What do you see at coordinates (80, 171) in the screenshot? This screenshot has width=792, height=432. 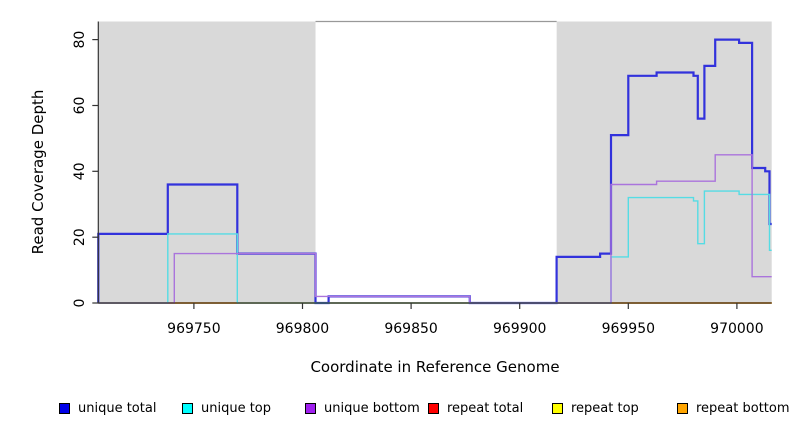 I see `y-tick-label: 40` at bounding box center [80, 171].